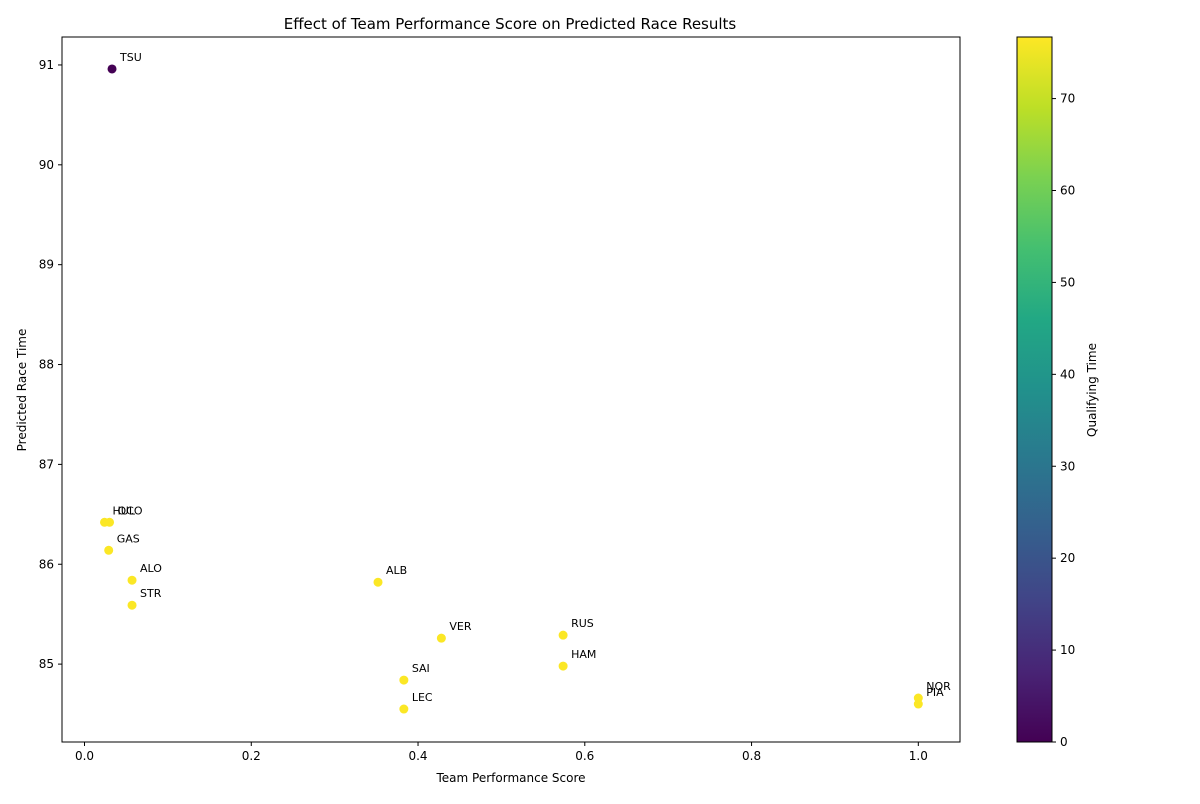 The height and width of the screenshot is (804, 1200). I want to click on y-tick-label: 86, so click(46, 564).